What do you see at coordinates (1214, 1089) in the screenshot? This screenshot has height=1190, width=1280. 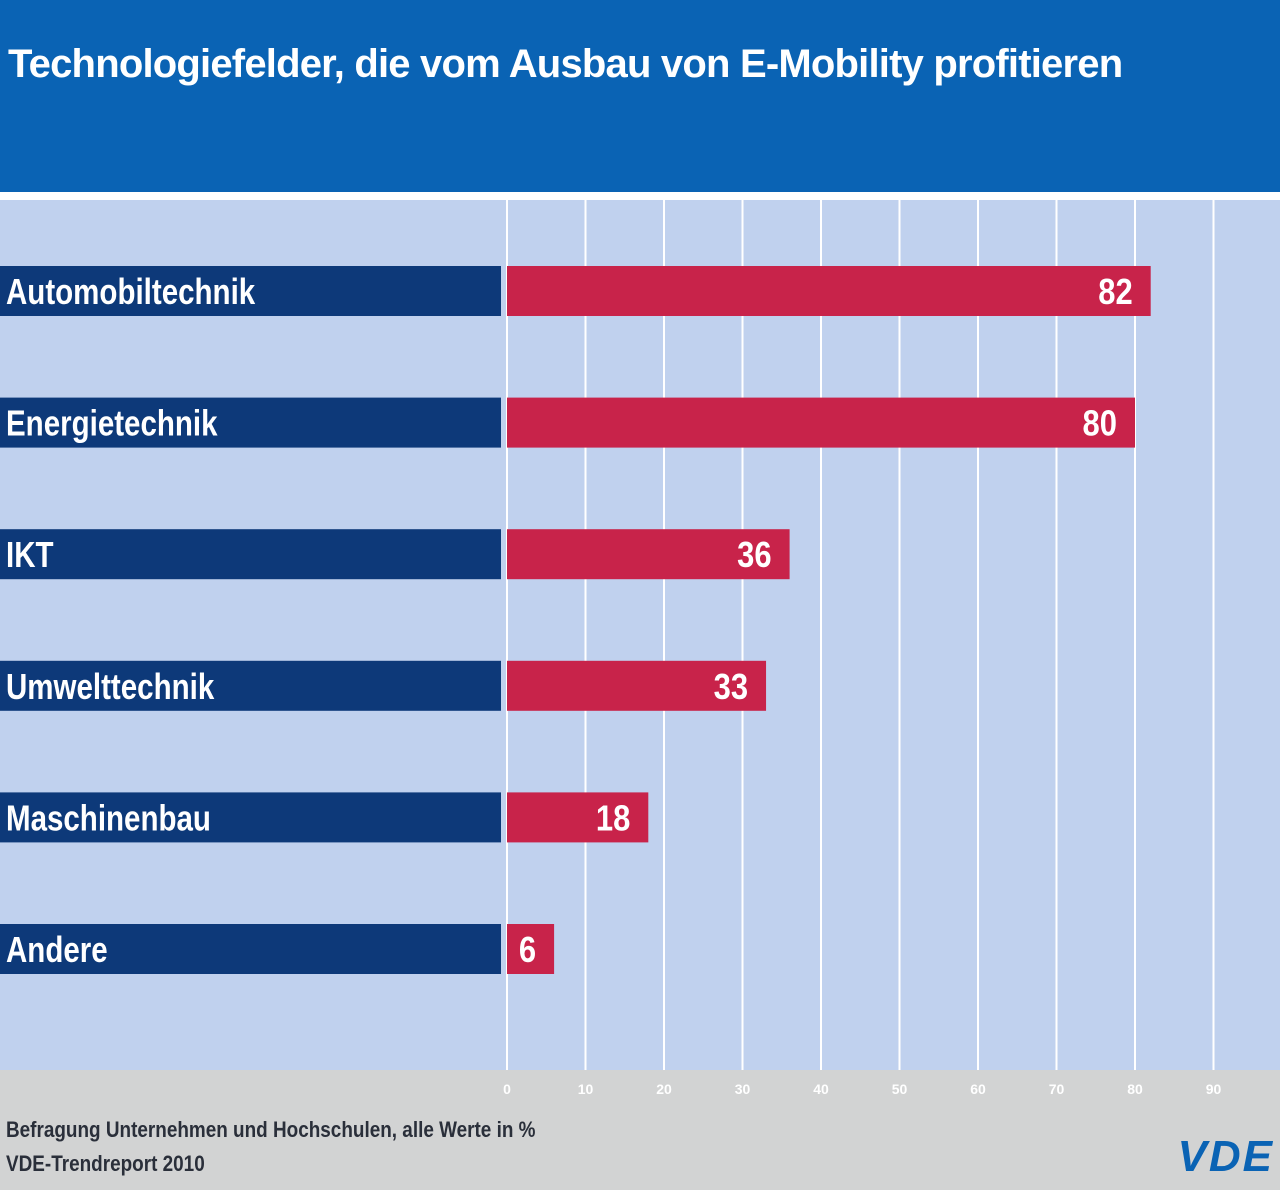 I see `x-tick-label: 90` at bounding box center [1214, 1089].